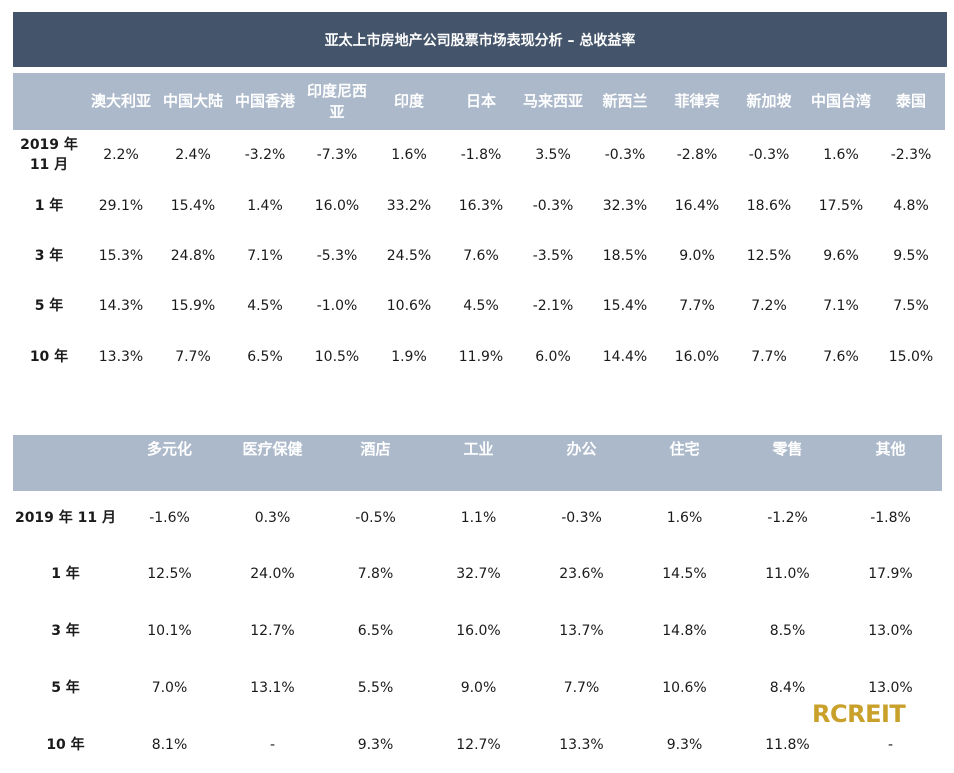  Describe the element at coordinates (911, 155) in the screenshot. I see `table-cell: -2.3%` at that location.